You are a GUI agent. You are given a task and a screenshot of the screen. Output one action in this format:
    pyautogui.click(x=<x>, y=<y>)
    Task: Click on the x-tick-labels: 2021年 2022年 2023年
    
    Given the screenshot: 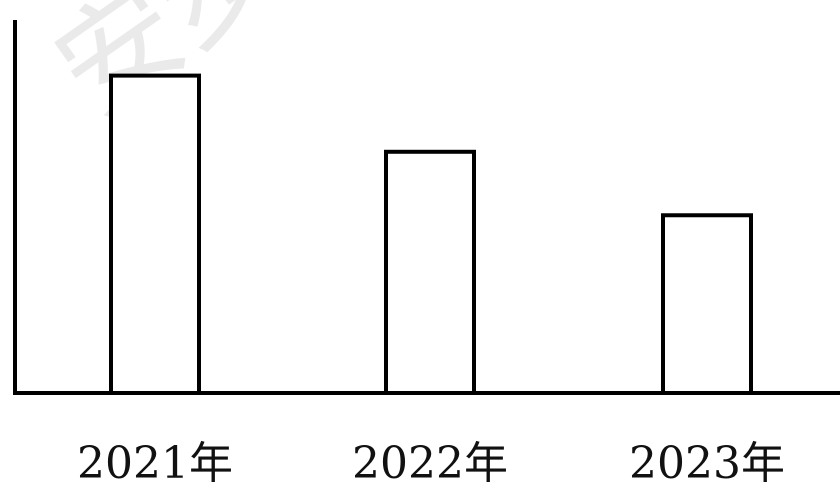 What is the action you would take?
    pyautogui.click(x=431, y=463)
    